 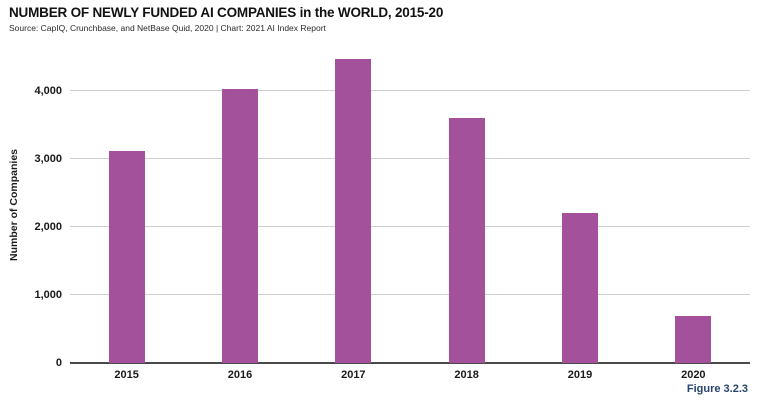 What do you see at coordinates (48, 226) in the screenshot?
I see `y-tick-label-2000: 2,000` at bounding box center [48, 226].